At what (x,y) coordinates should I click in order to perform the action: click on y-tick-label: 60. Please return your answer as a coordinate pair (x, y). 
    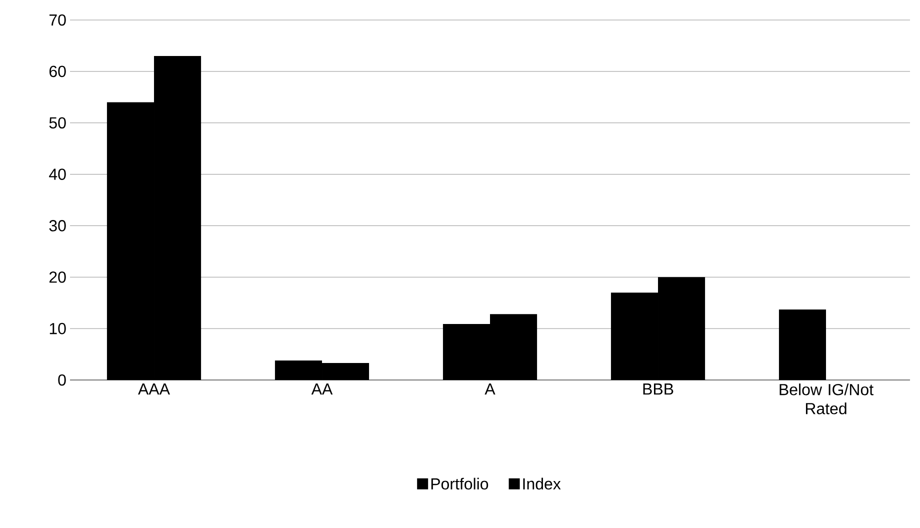
    Looking at the image, I should click on (57, 72).